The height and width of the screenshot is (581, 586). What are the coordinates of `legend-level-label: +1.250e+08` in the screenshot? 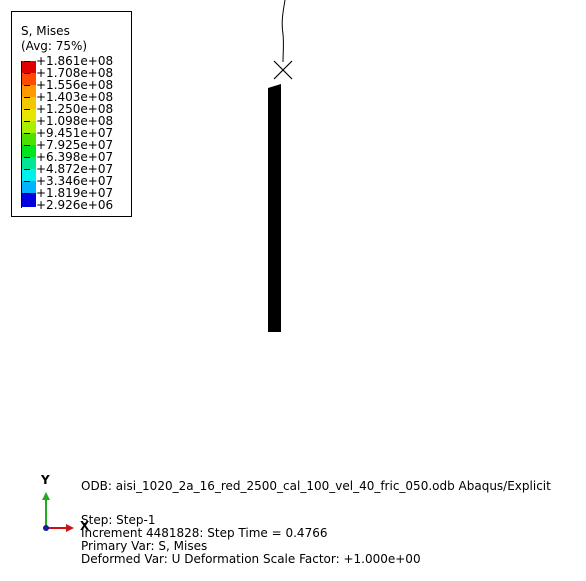 It's located at (68, 109).